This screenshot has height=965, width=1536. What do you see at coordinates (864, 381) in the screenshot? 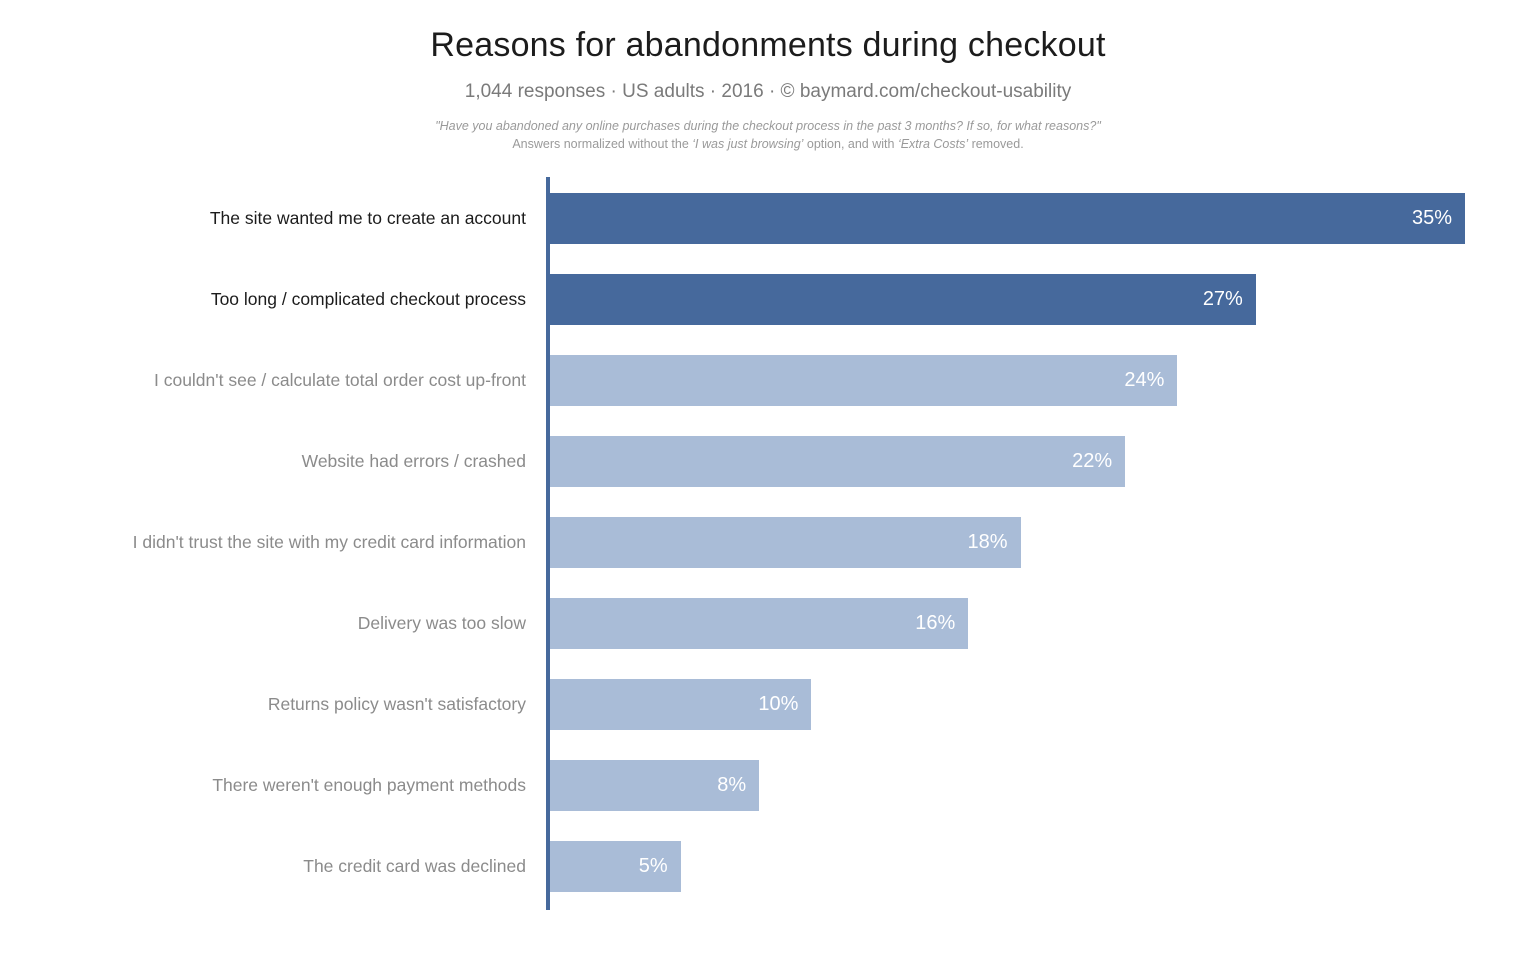
I see `bar: 24%` at bounding box center [864, 381].